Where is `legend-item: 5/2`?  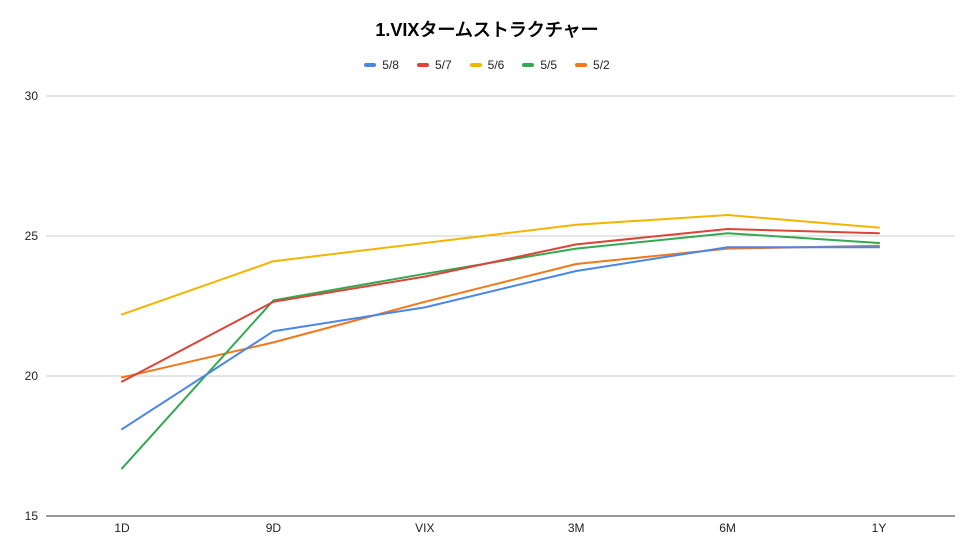
legend-item: 5/2 is located at coordinates (592, 65).